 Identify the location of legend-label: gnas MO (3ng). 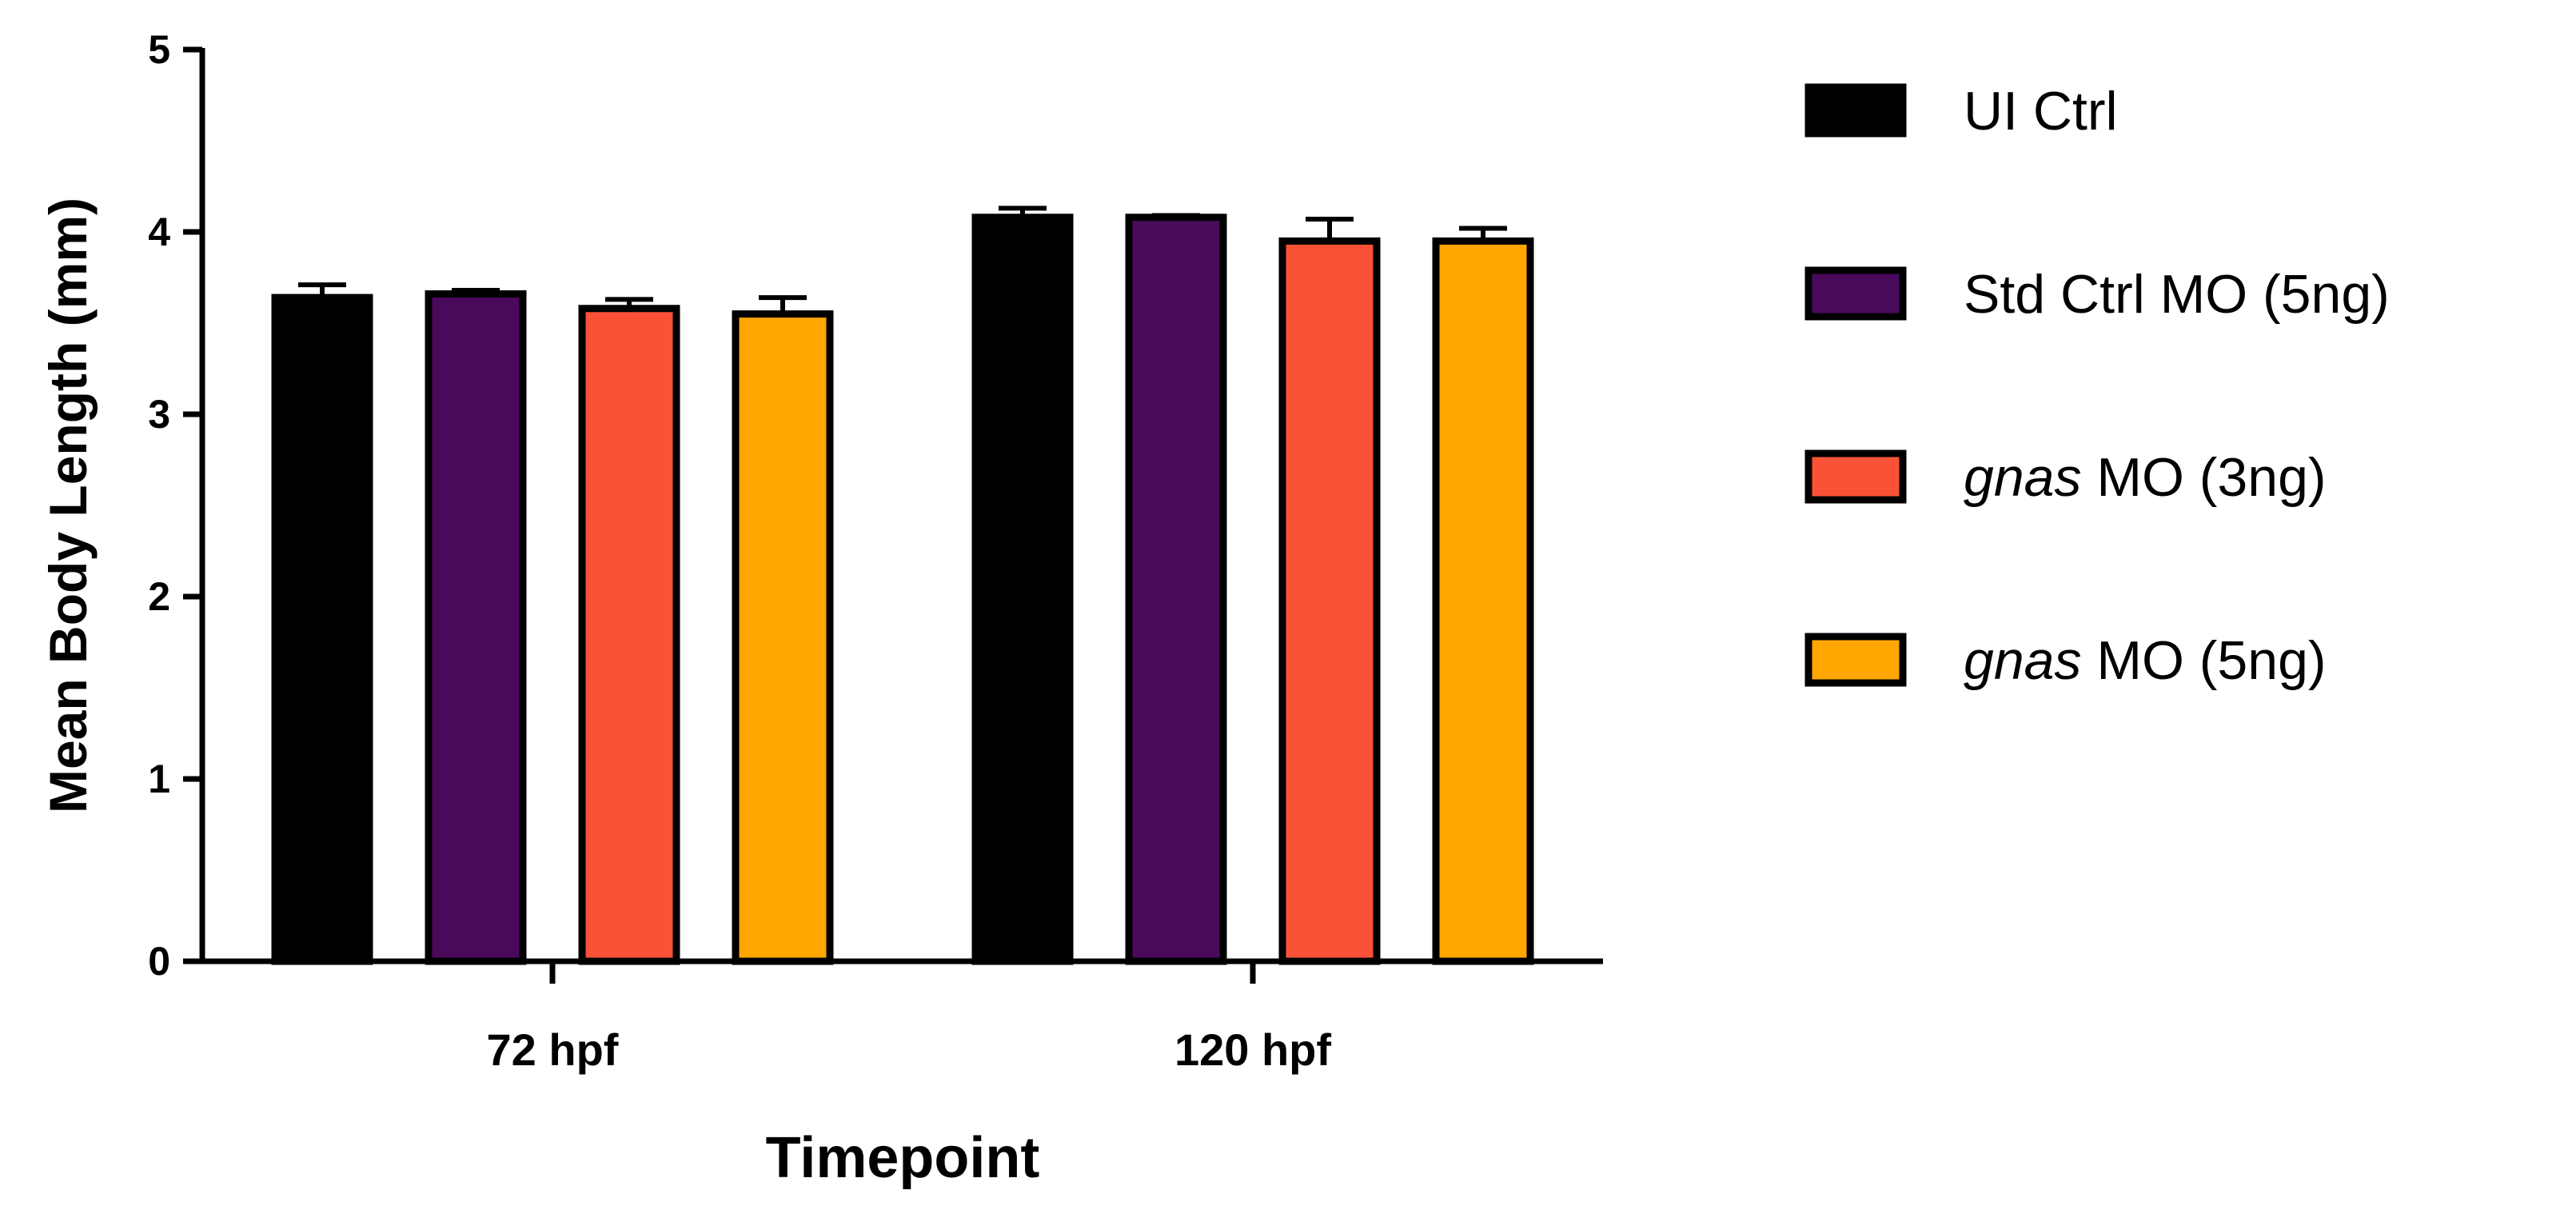
(2145, 477).